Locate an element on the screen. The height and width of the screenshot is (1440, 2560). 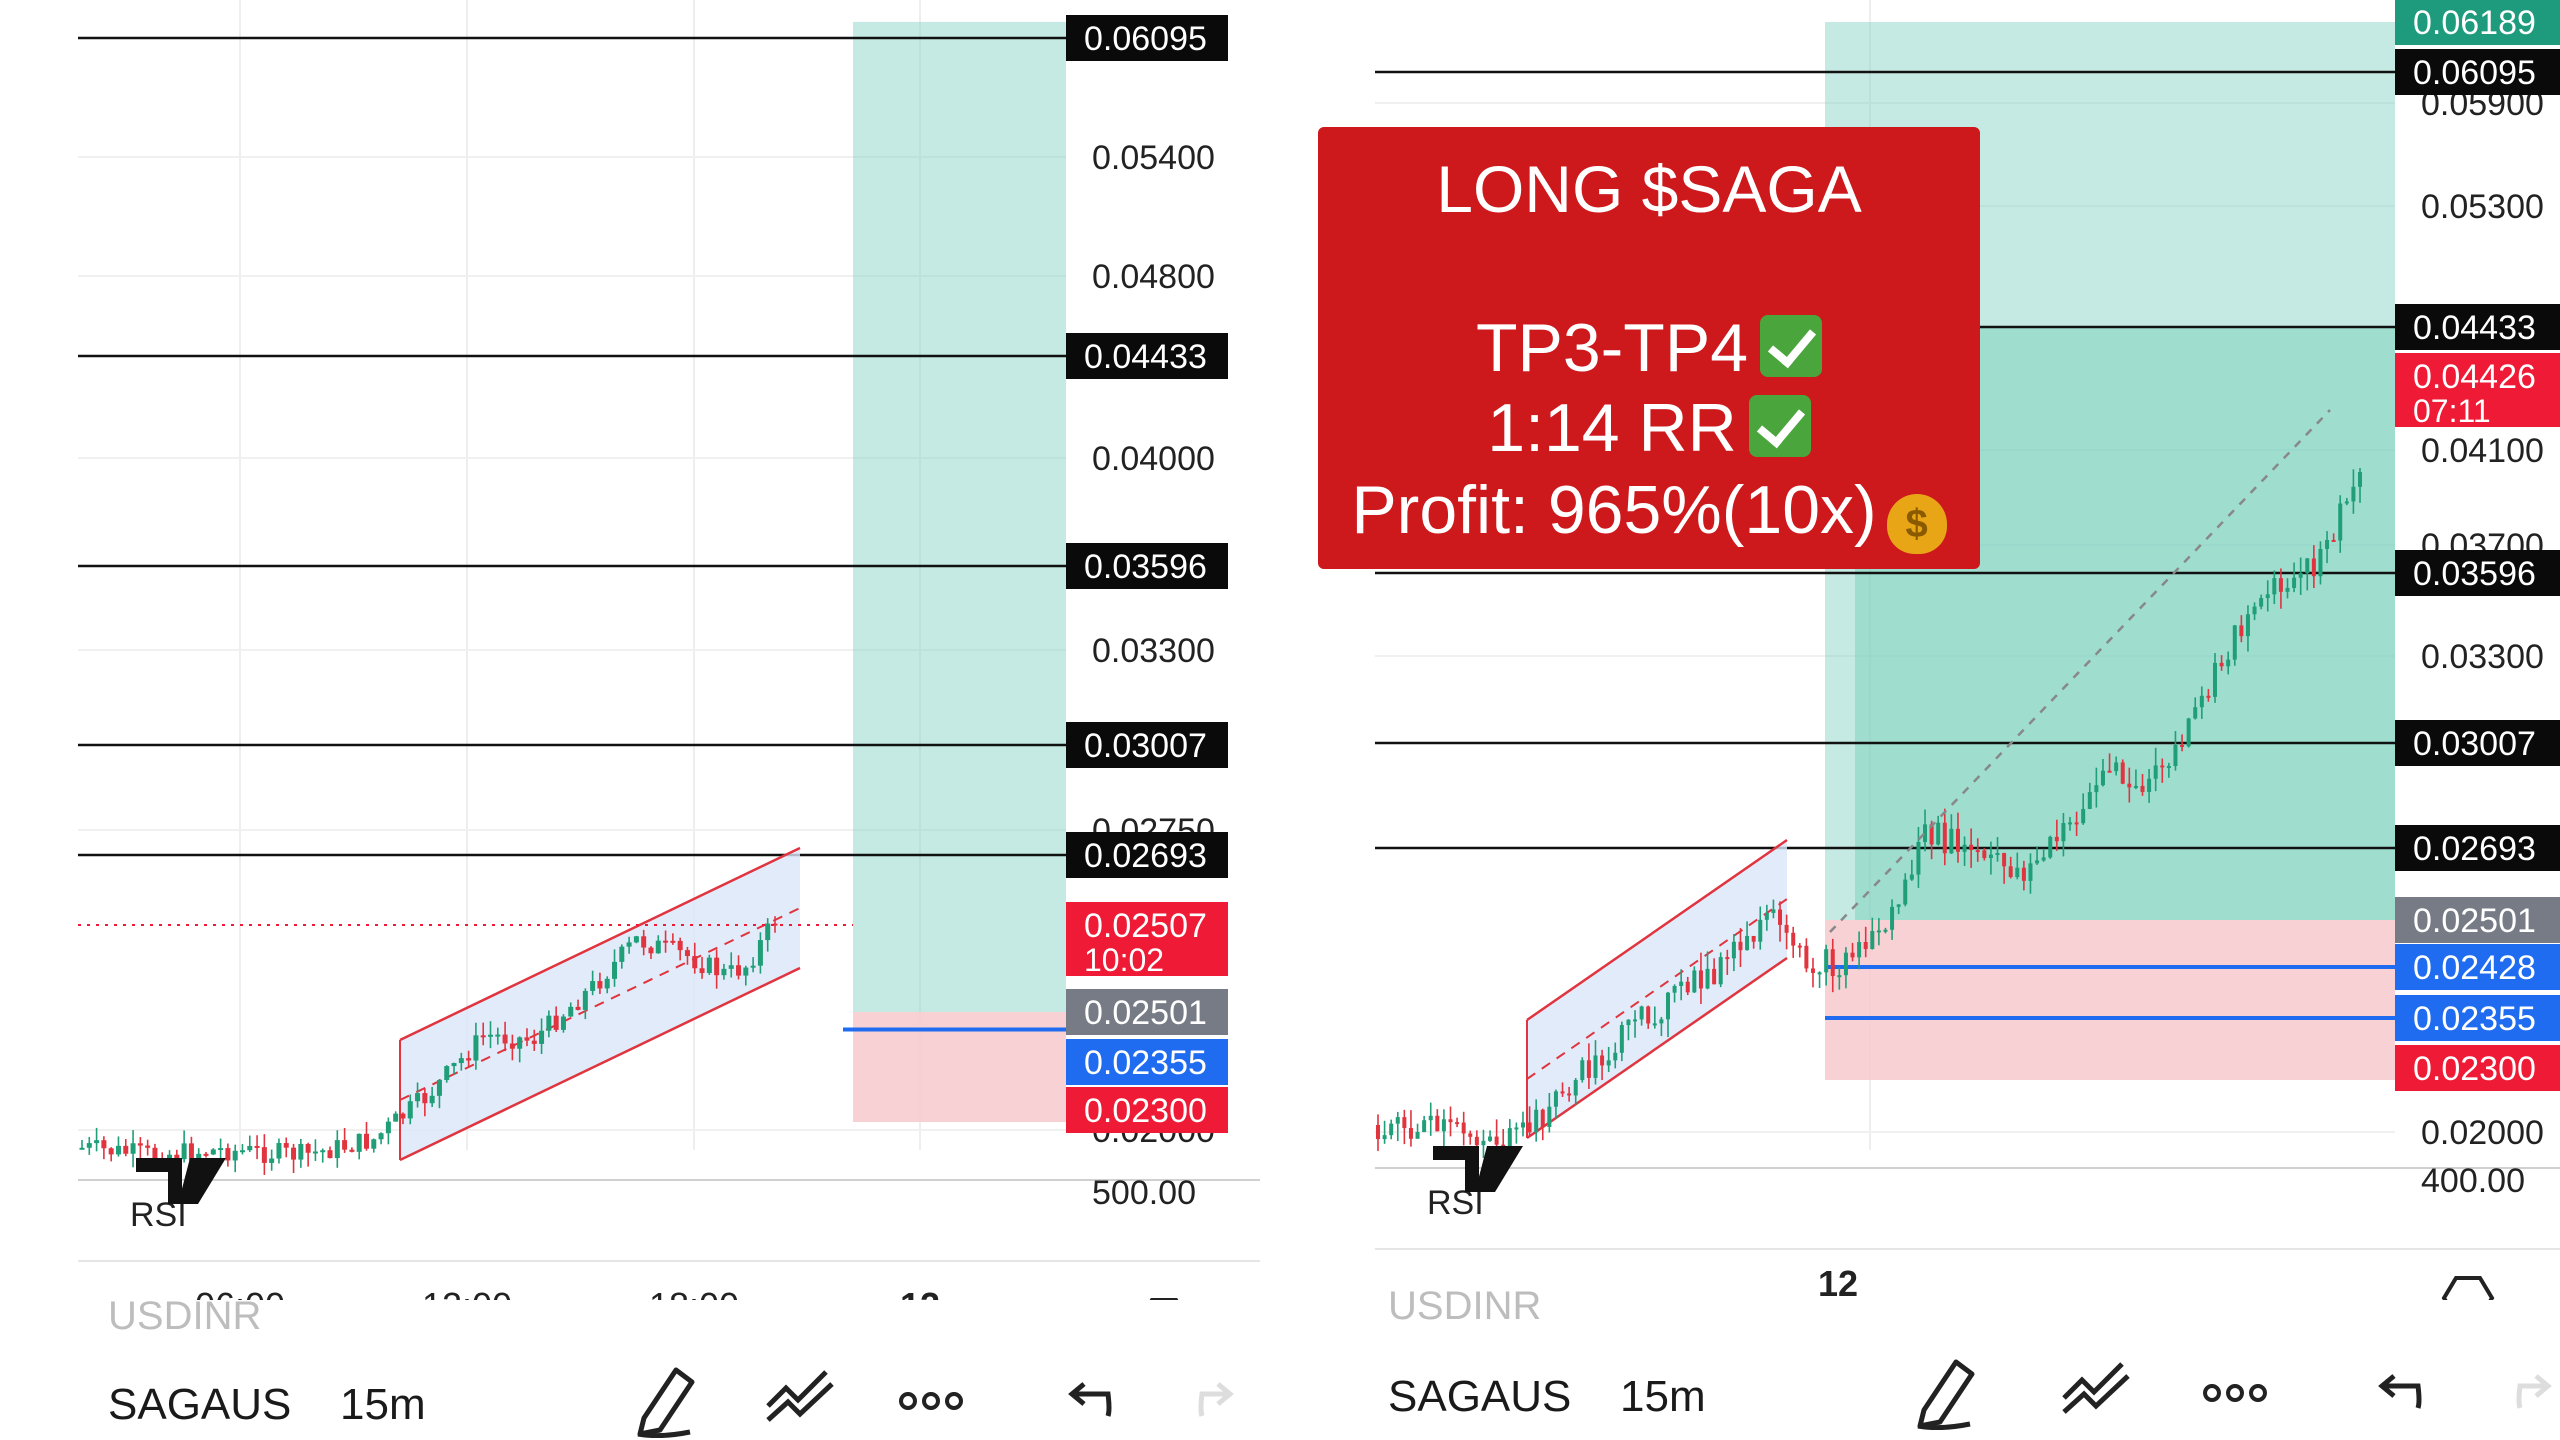
blue-level-badge: 0.02428 is located at coordinates (2474, 968).